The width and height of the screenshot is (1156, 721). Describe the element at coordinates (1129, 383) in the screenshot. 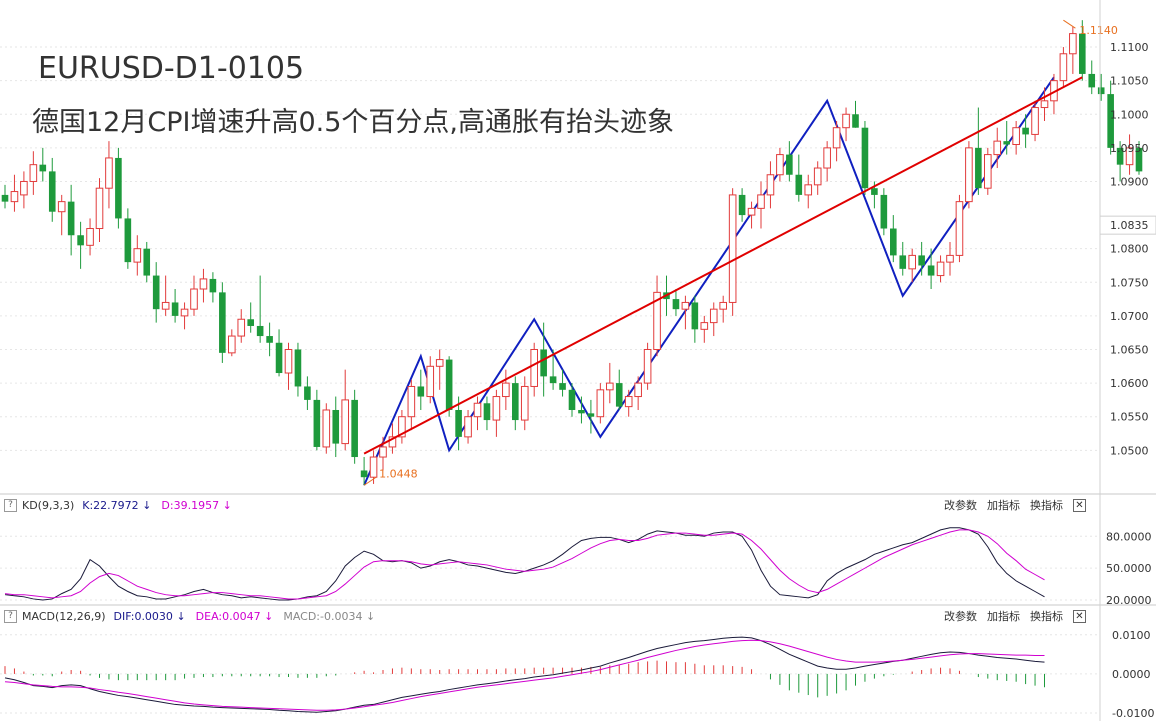

I see `price-tick-label: 1.0600` at that location.